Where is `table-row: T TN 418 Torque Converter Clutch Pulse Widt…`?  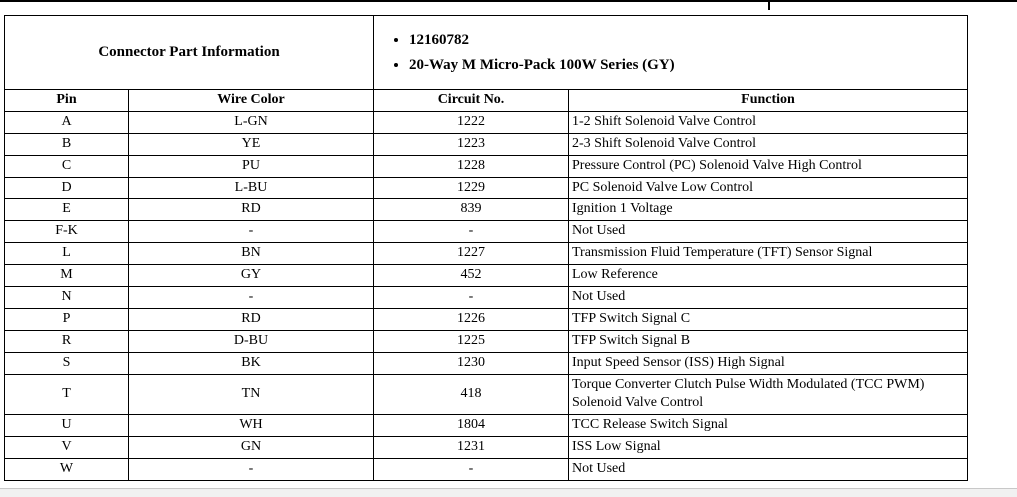
table-row: T TN 418 Torque Converter Clutch Pulse Widt… is located at coordinates (486, 394).